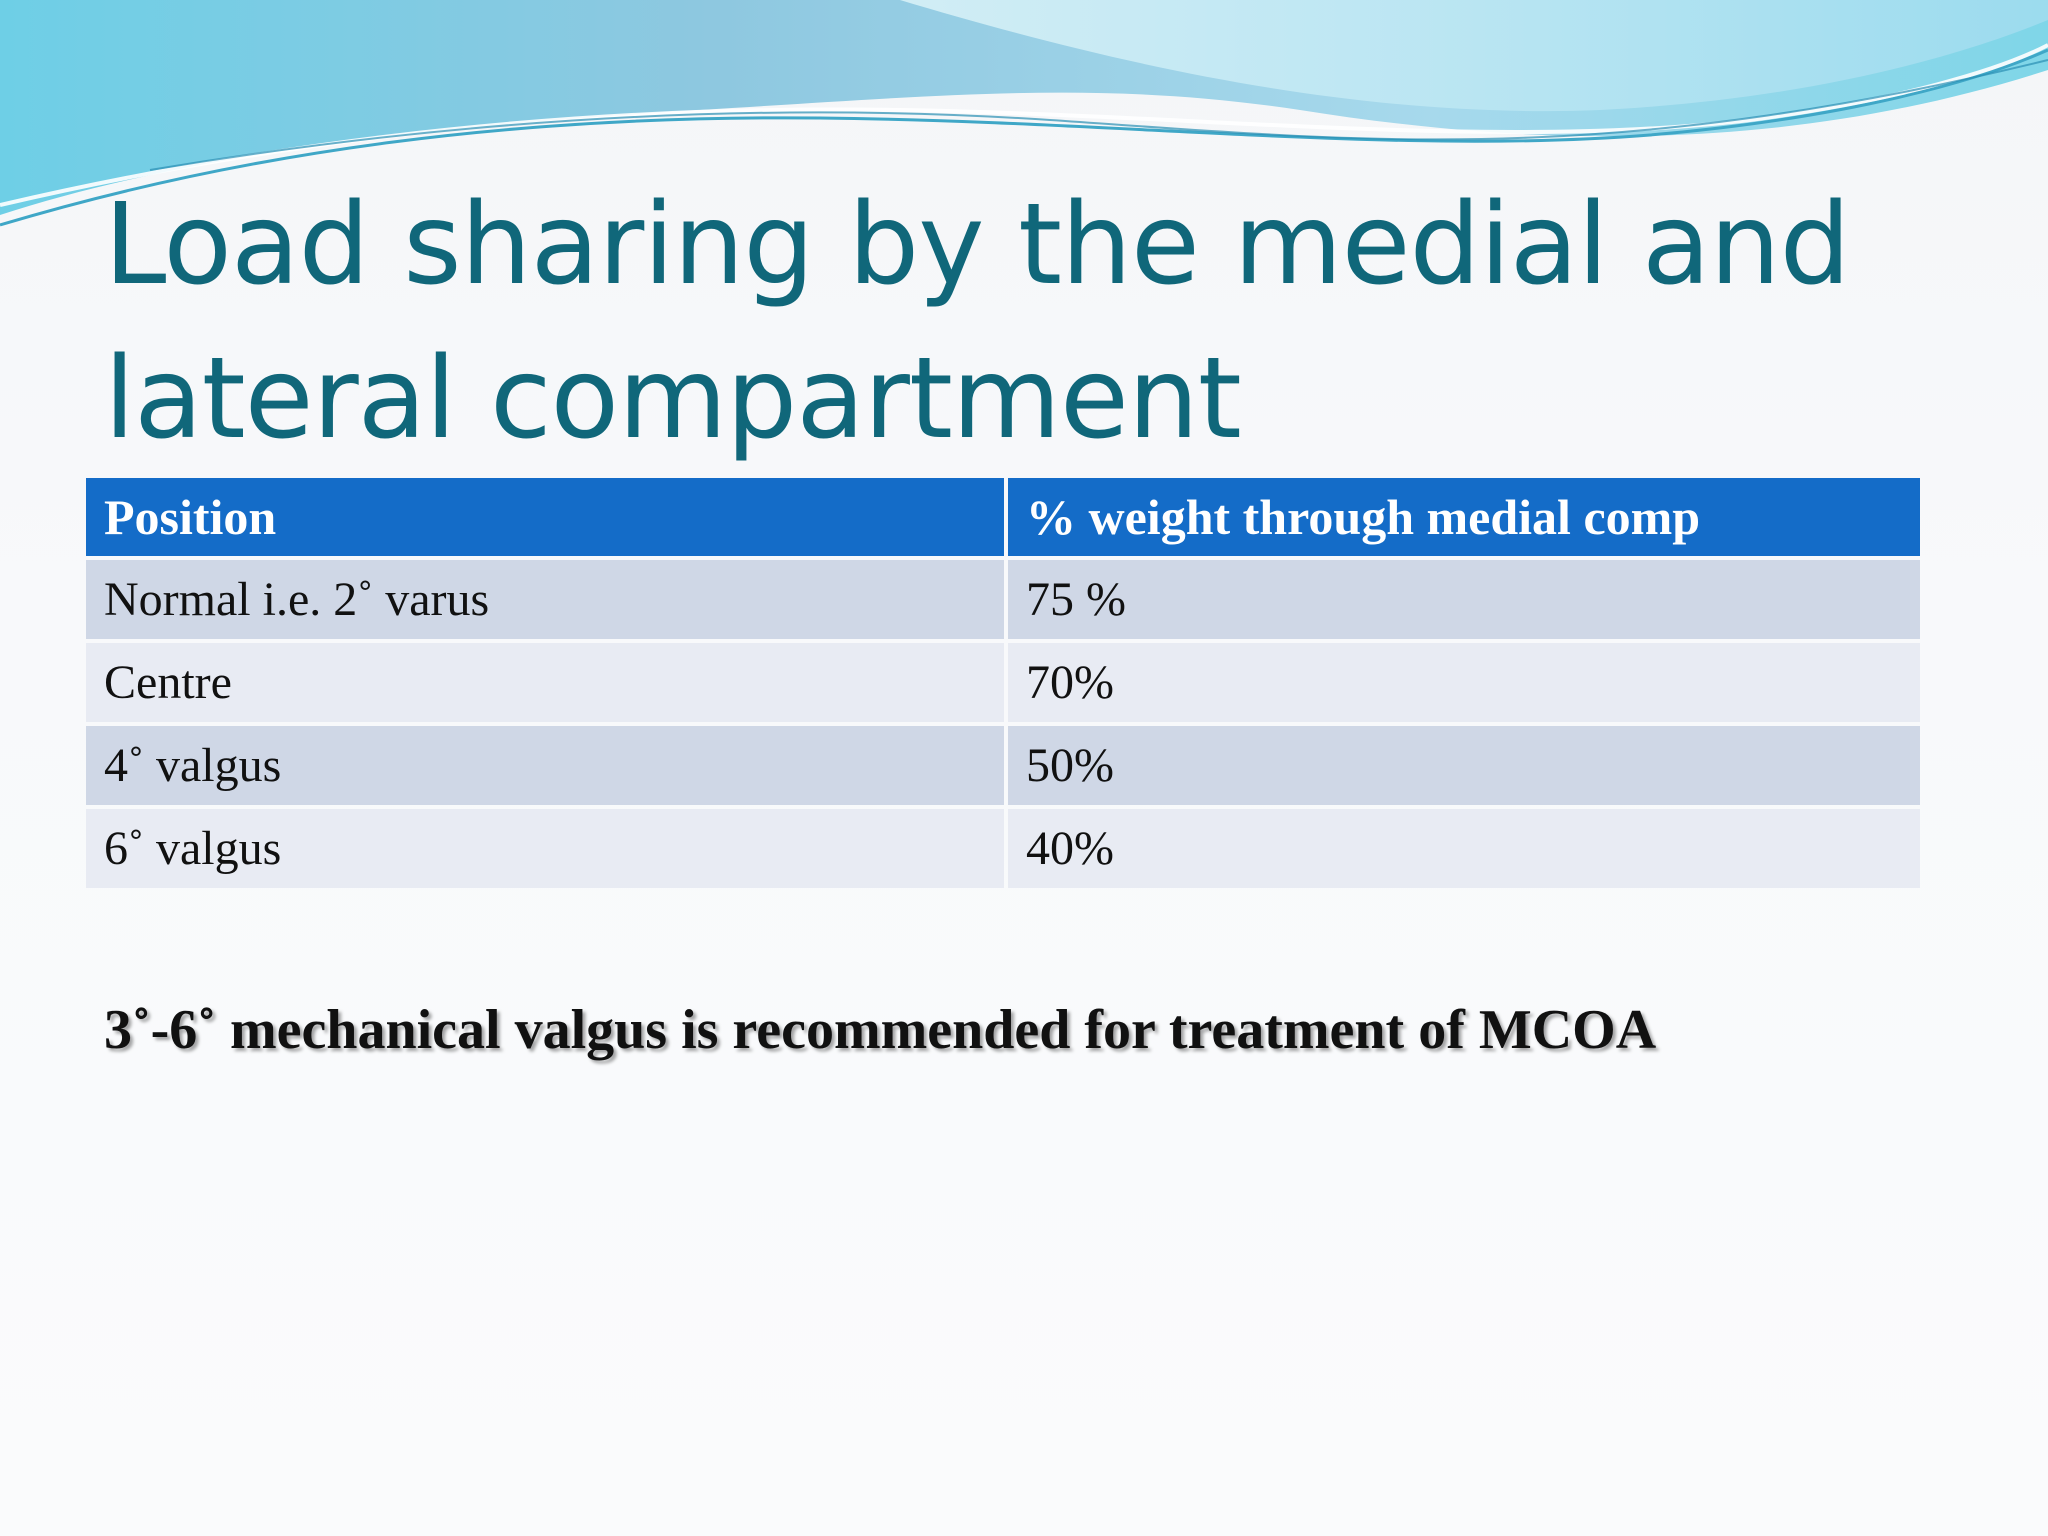 This screenshot has height=1536, width=2048. Describe the element at coordinates (545, 517) in the screenshot. I see `header-position: Position` at that location.